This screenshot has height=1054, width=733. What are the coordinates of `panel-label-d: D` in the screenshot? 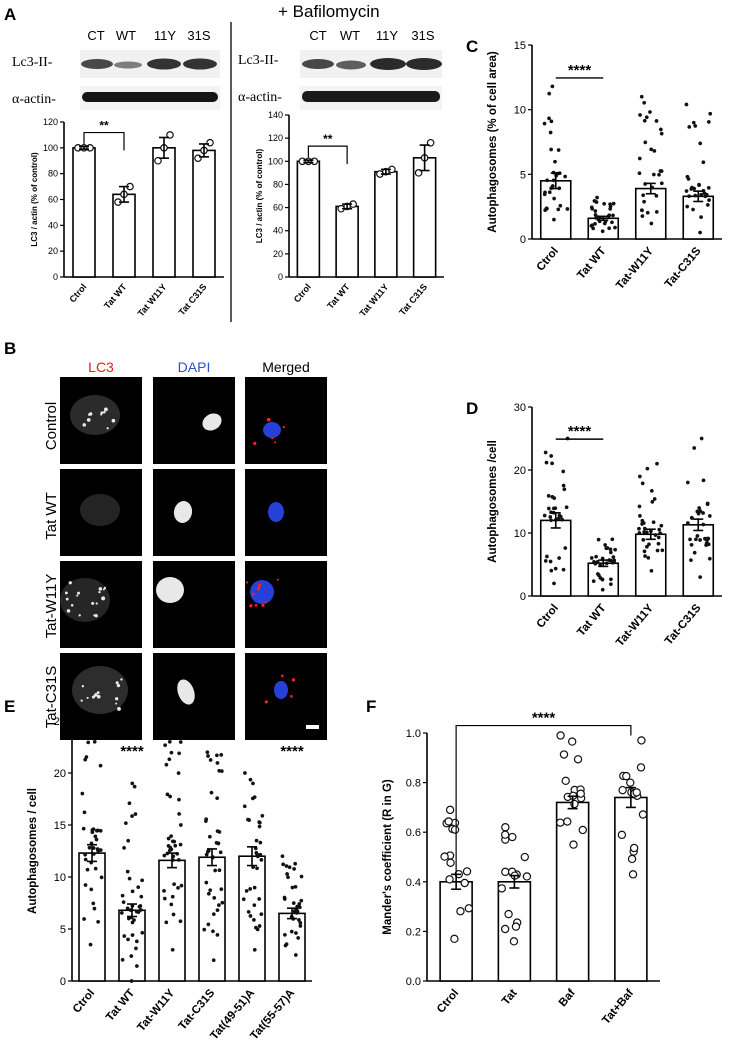 It's located at (472, 408).